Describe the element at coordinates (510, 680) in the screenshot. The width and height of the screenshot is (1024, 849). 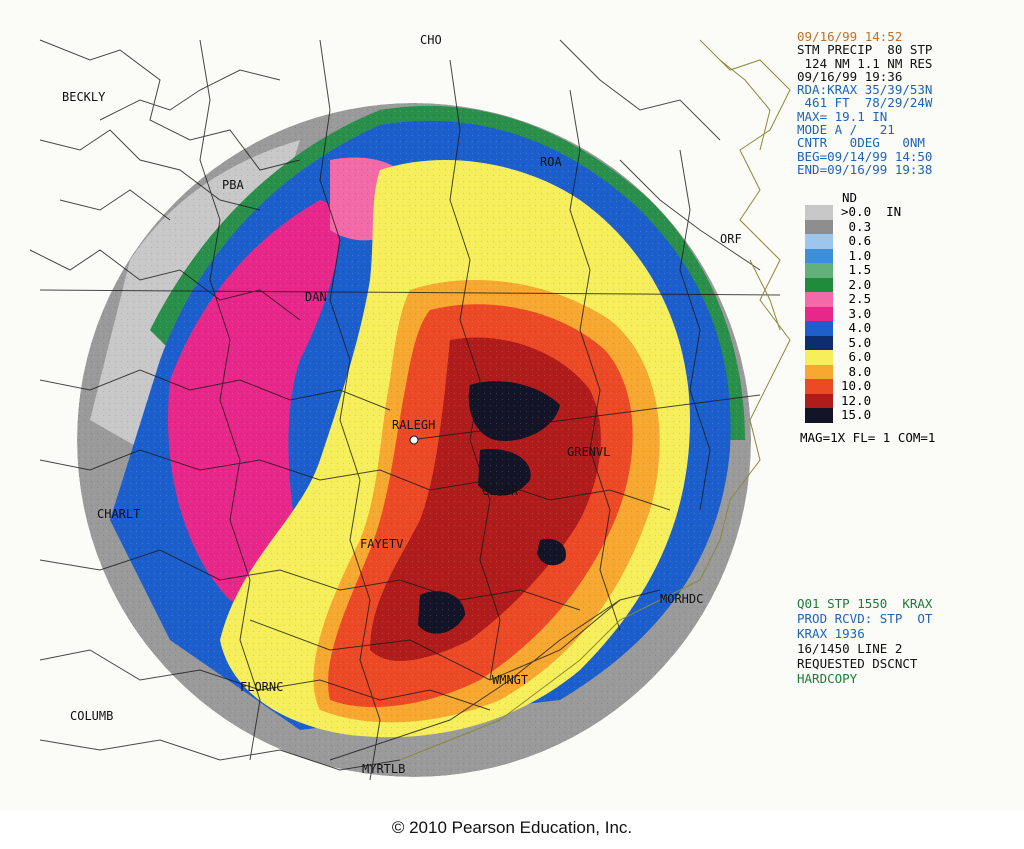
I see `label-wmngt: WMNGT` at that location.